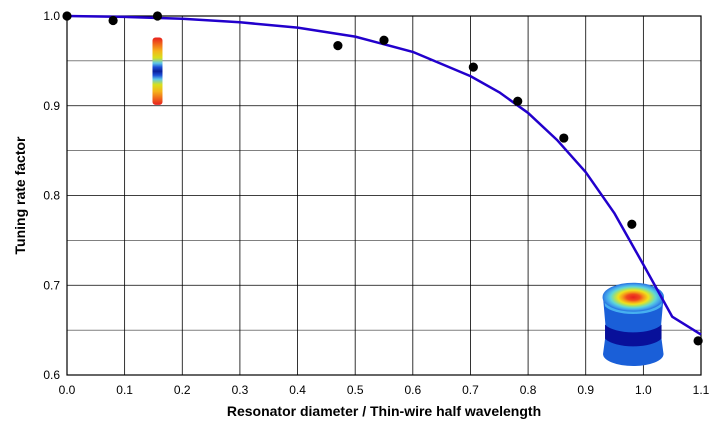 The image size is (726, 429). I want to click on x-tick-label: 0.0, so click(67, 390).